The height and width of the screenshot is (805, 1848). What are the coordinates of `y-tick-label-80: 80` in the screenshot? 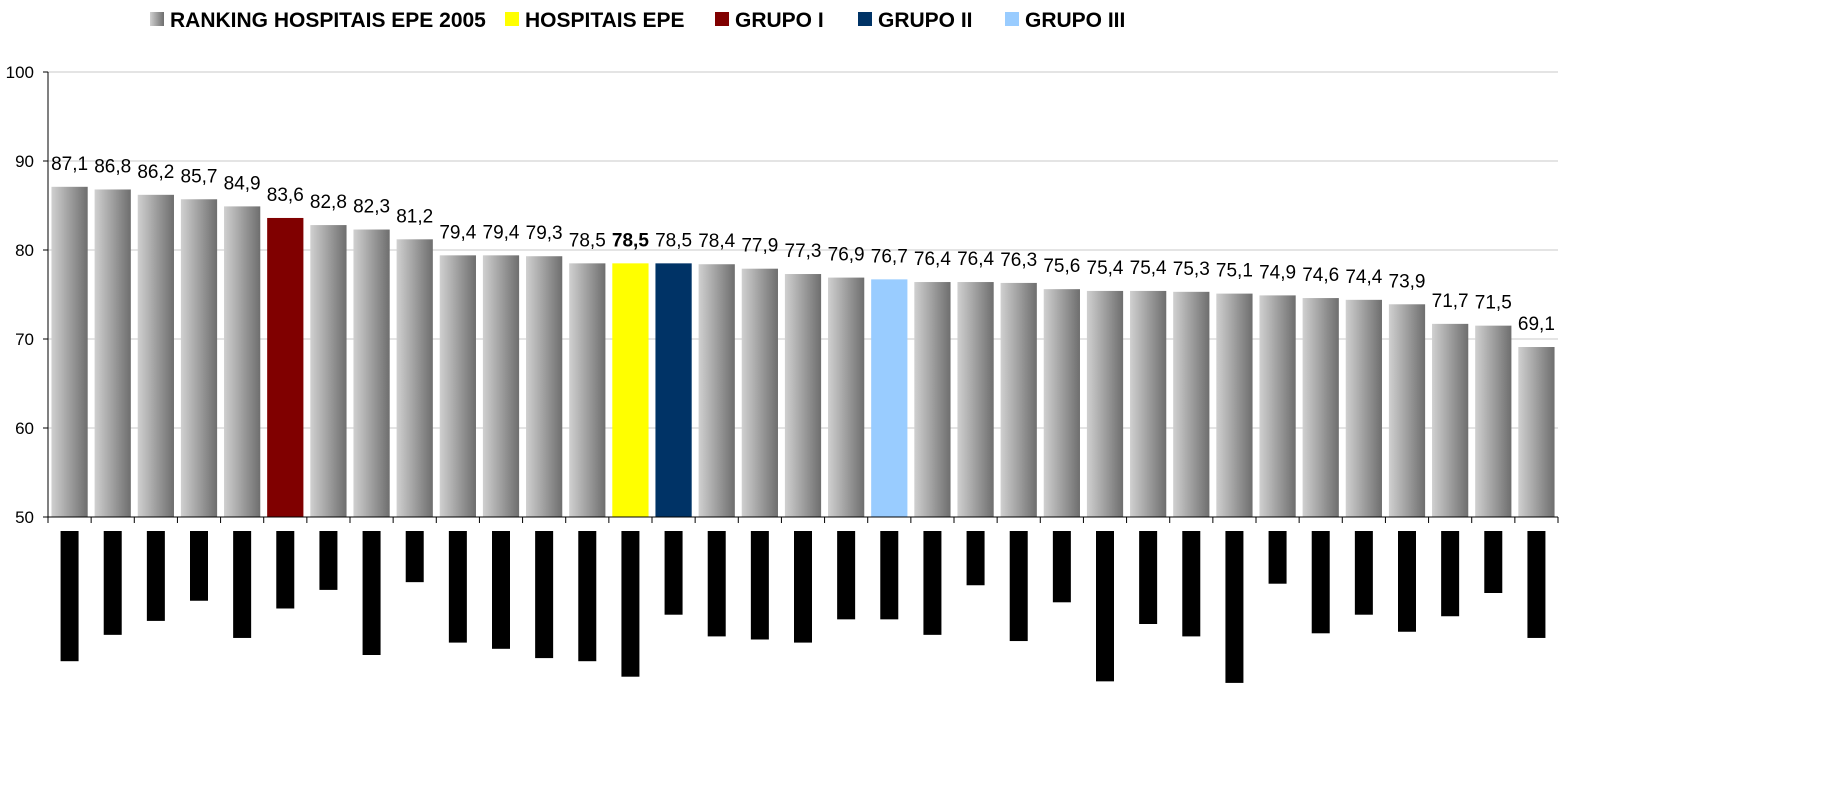 It's located at (24, 250).